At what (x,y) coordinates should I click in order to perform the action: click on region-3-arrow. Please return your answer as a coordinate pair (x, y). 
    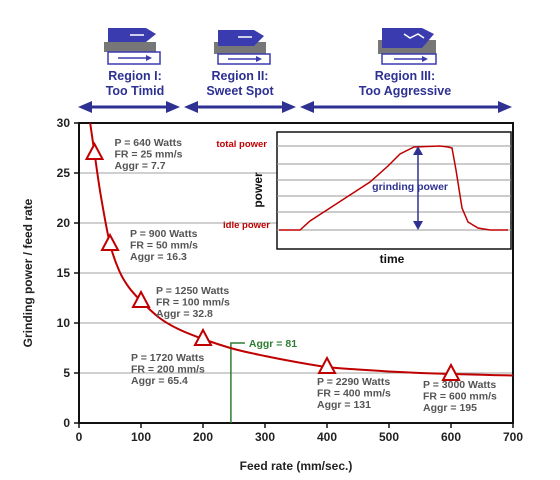
    Looking at the image, I should click on (406, 107).